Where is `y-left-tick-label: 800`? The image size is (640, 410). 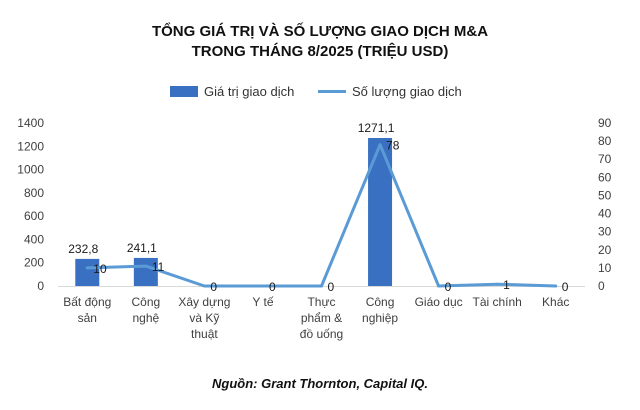 y-left-tick-label: 800 is located at coordinates (34, 193).